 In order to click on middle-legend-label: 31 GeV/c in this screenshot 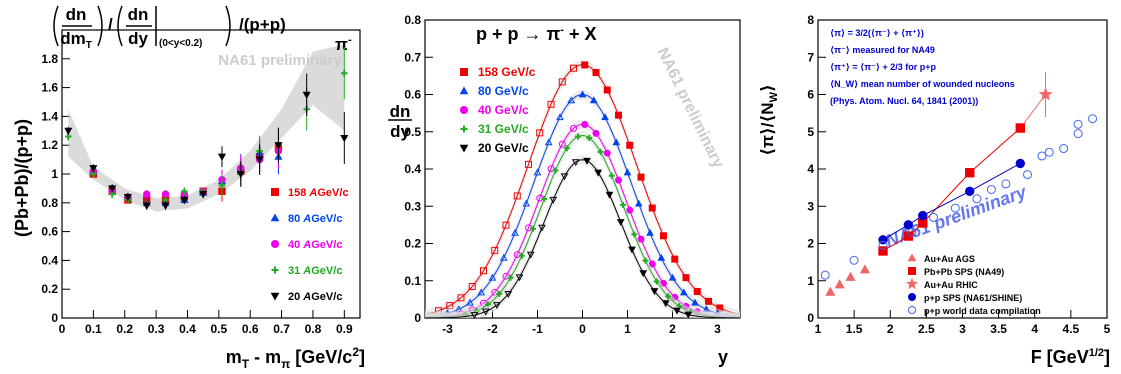, I will do `click(503, 129)`.